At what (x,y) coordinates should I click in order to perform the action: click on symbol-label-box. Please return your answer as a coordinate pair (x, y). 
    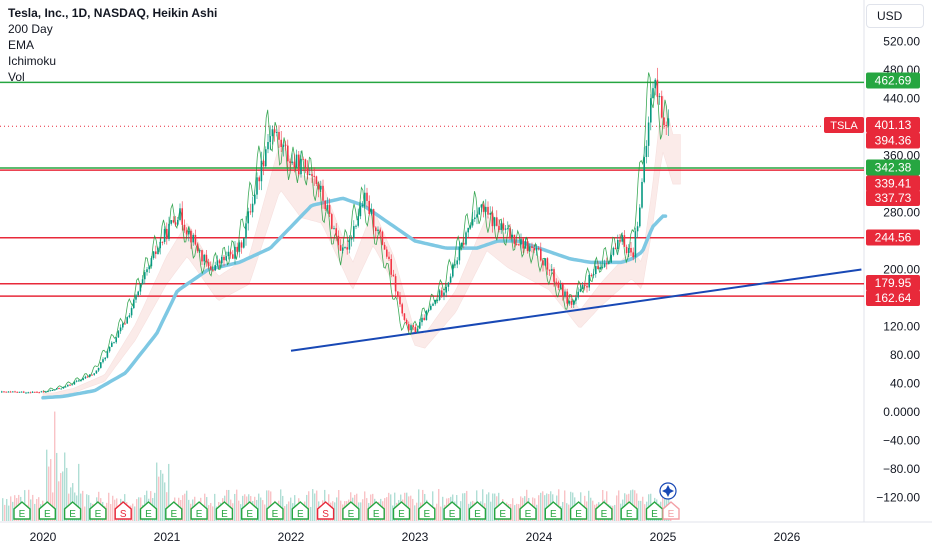
    Looking at the image, I should click on (844, 125).